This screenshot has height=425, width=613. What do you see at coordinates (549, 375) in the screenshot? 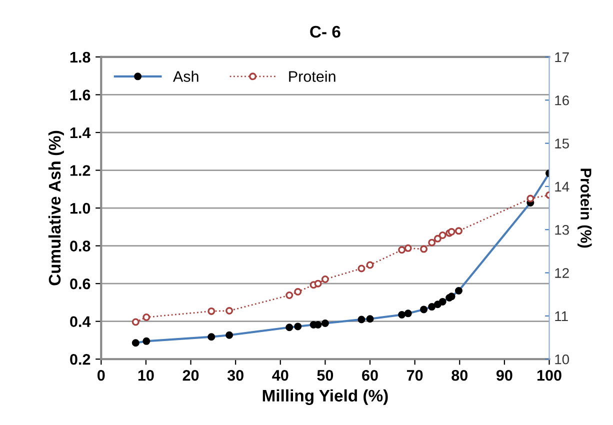
I see `x-tick-label: 100` at bounding box center [549, 375].